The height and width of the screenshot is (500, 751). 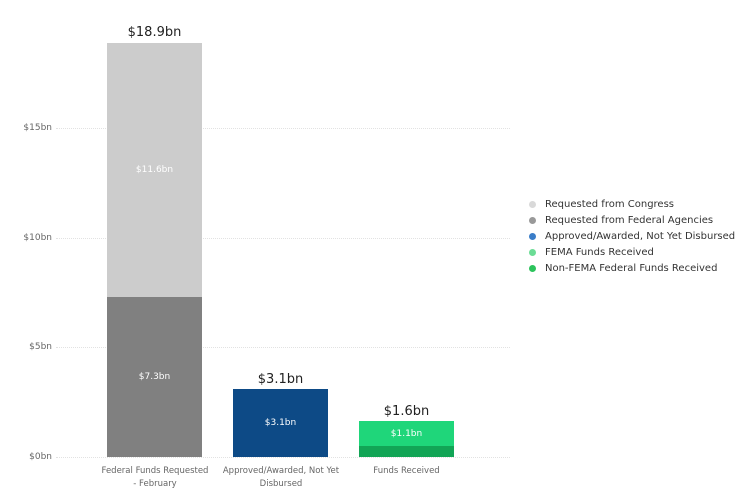 What do you see at coordinates (406, 451) in the screenshot?
I see `bar-segment-non-fema` at bounding box center [406, 451].